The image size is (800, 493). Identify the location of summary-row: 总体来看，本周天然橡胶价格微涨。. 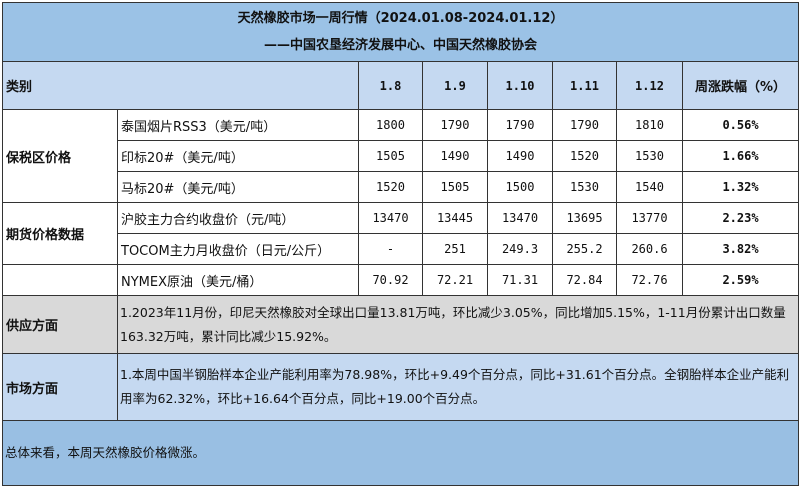
(400, 453).